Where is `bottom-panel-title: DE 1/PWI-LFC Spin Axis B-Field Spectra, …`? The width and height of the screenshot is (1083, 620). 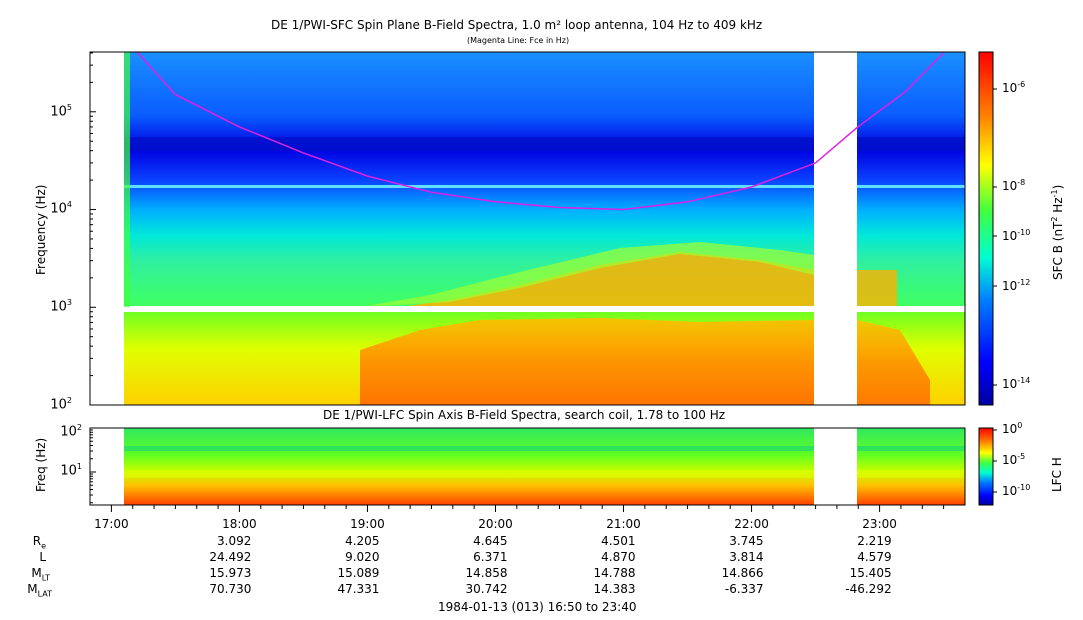 bottom-panel-title: DE 1/PWI-LFC Spin Axis B-Field Spectra, … is located at coordinates (524, 415).